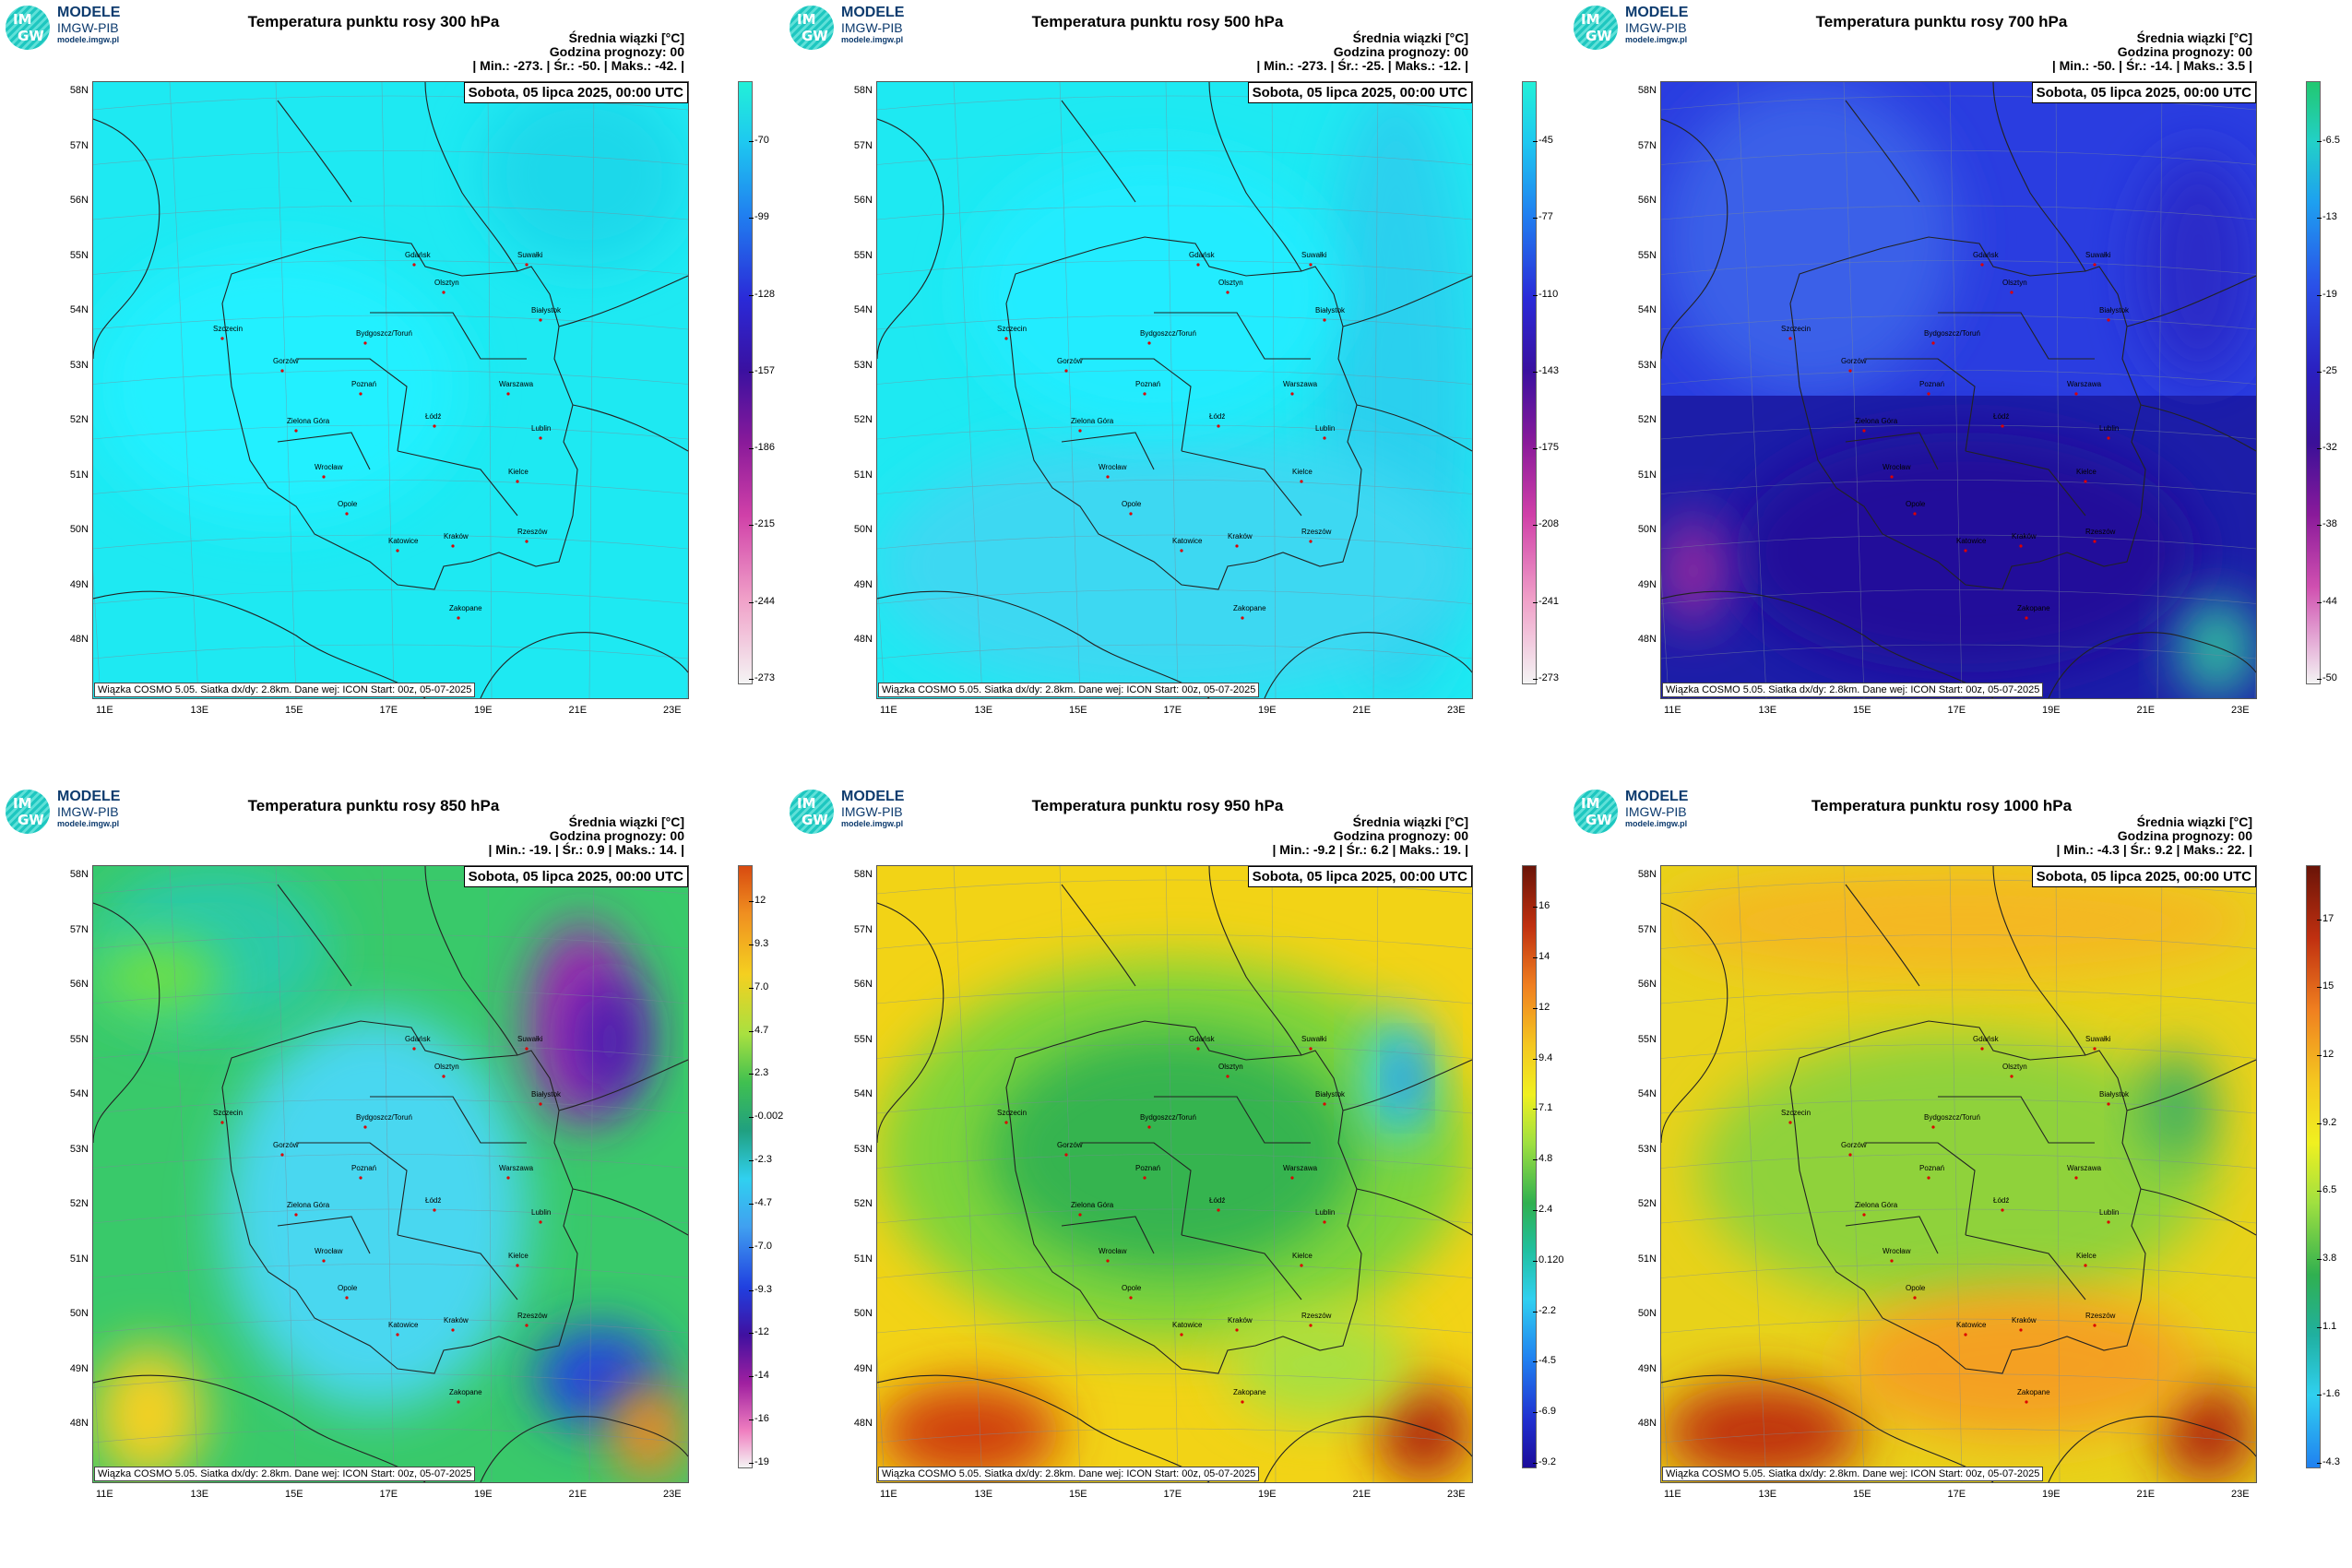  I want to click on longitude-label: 23E, so click(1456, 710).